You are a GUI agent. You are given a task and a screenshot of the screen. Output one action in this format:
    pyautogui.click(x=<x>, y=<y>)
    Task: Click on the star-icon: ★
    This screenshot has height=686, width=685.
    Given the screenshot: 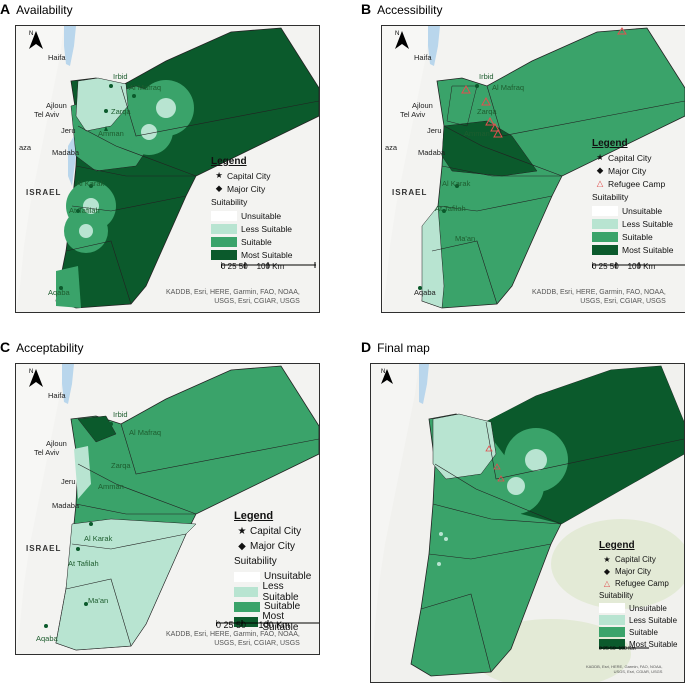 What is the action you would take?
    pyautogui.click(x=219, y=175)
    